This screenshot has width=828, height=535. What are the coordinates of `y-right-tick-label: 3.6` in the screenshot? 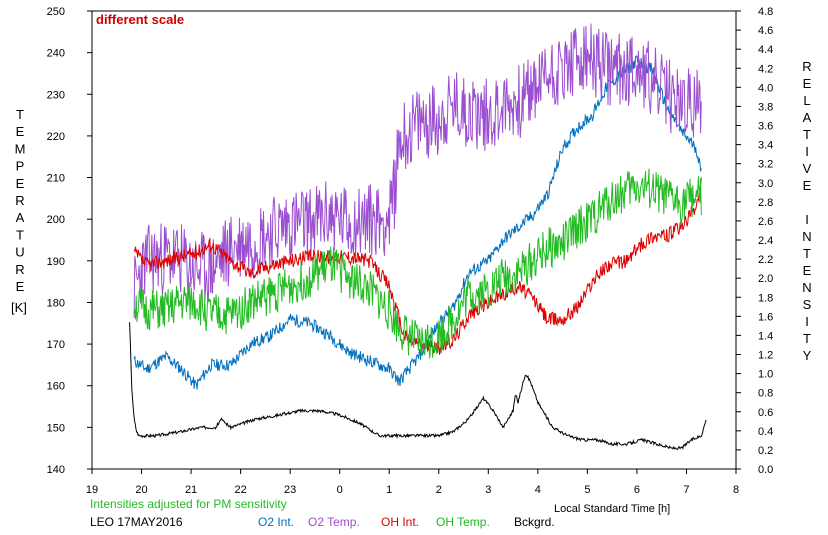 It's located at (765, 127).